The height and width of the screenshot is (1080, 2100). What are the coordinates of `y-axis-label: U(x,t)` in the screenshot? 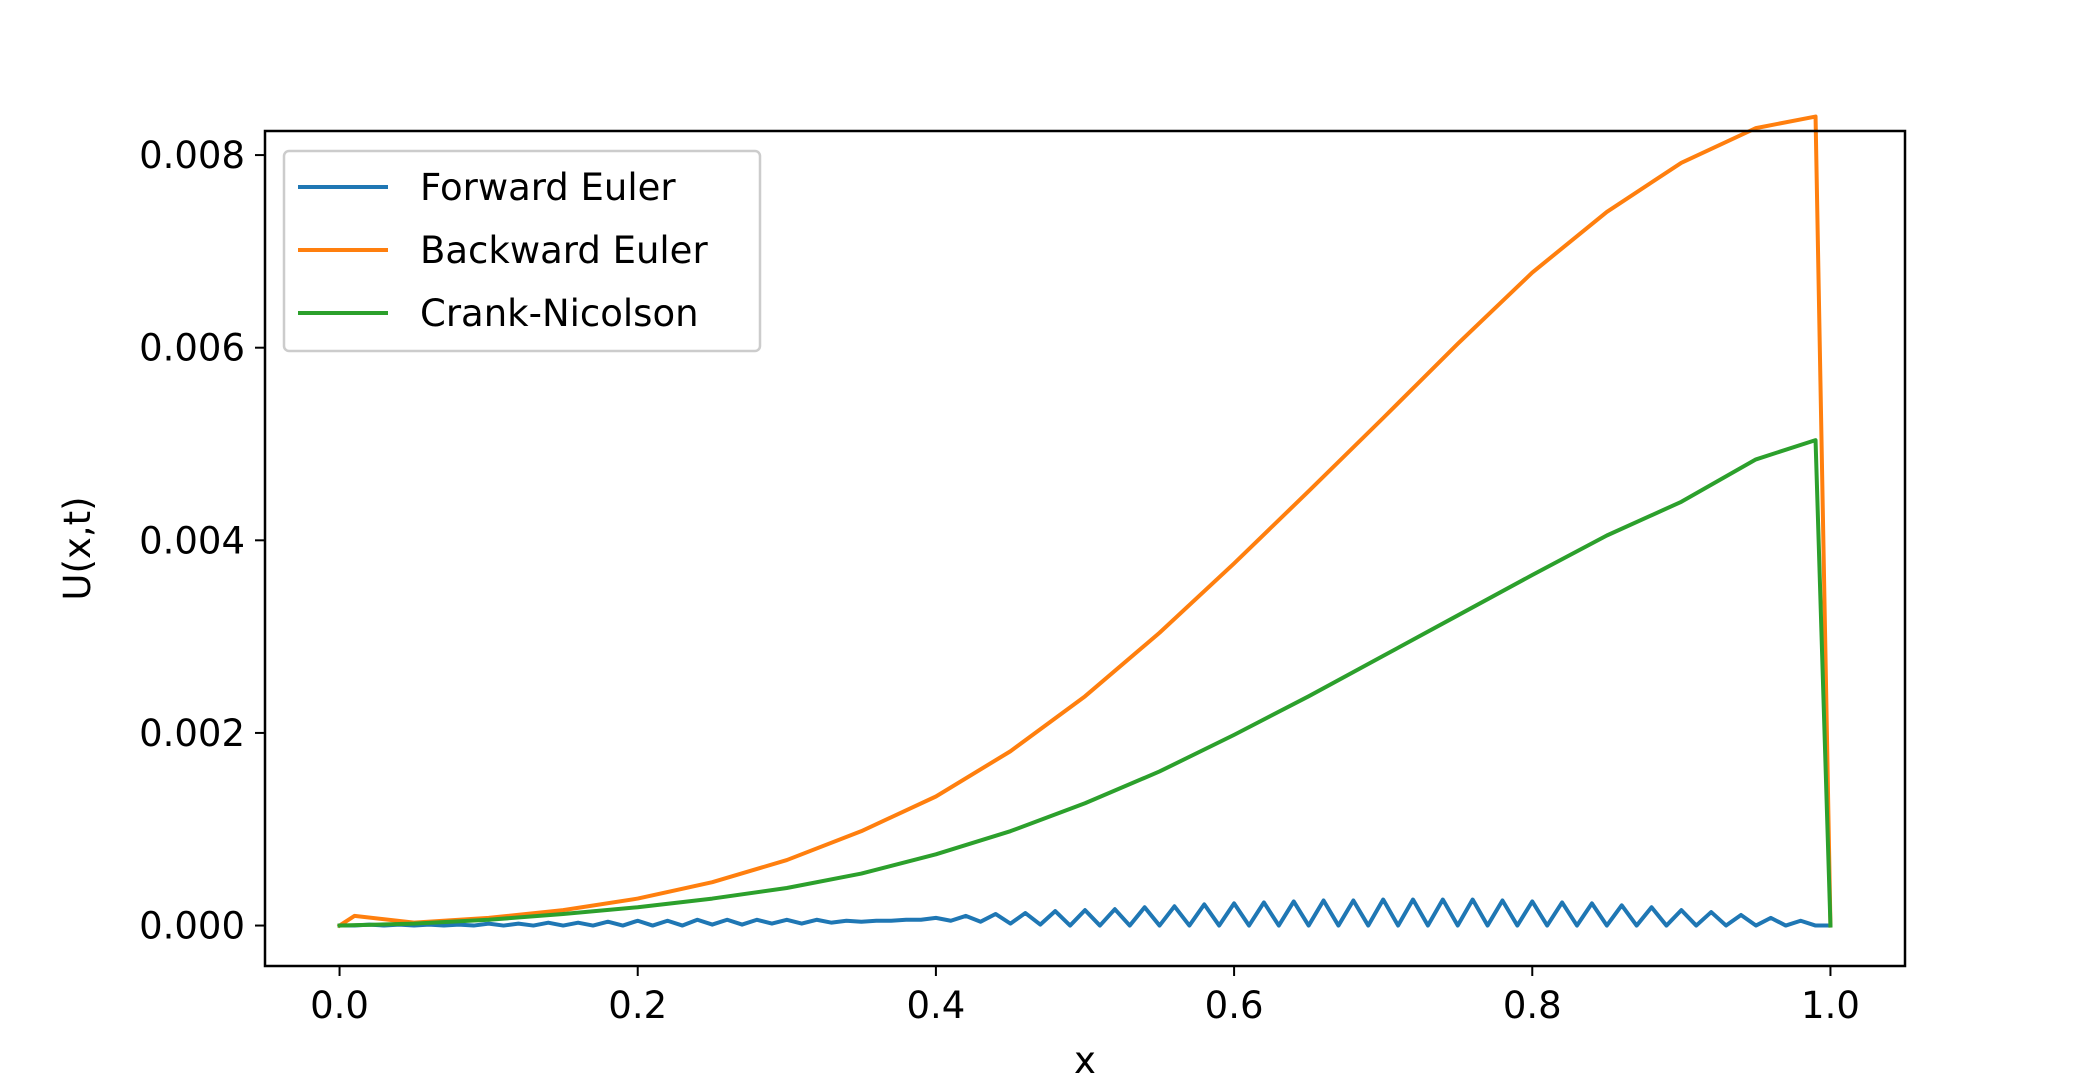 It's located at (77, 548).